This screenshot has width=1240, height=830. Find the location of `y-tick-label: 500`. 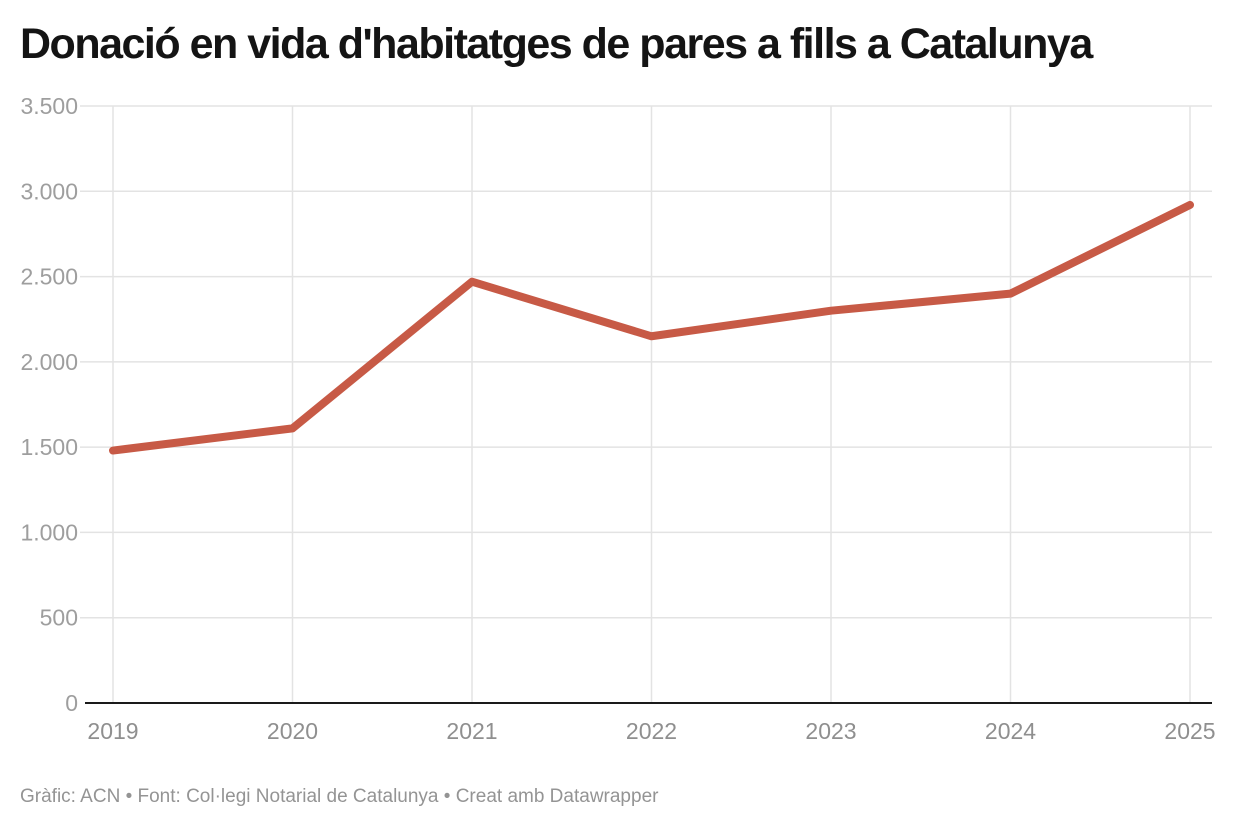

y-tick-label: 500 is located at coordinates (59, 618).